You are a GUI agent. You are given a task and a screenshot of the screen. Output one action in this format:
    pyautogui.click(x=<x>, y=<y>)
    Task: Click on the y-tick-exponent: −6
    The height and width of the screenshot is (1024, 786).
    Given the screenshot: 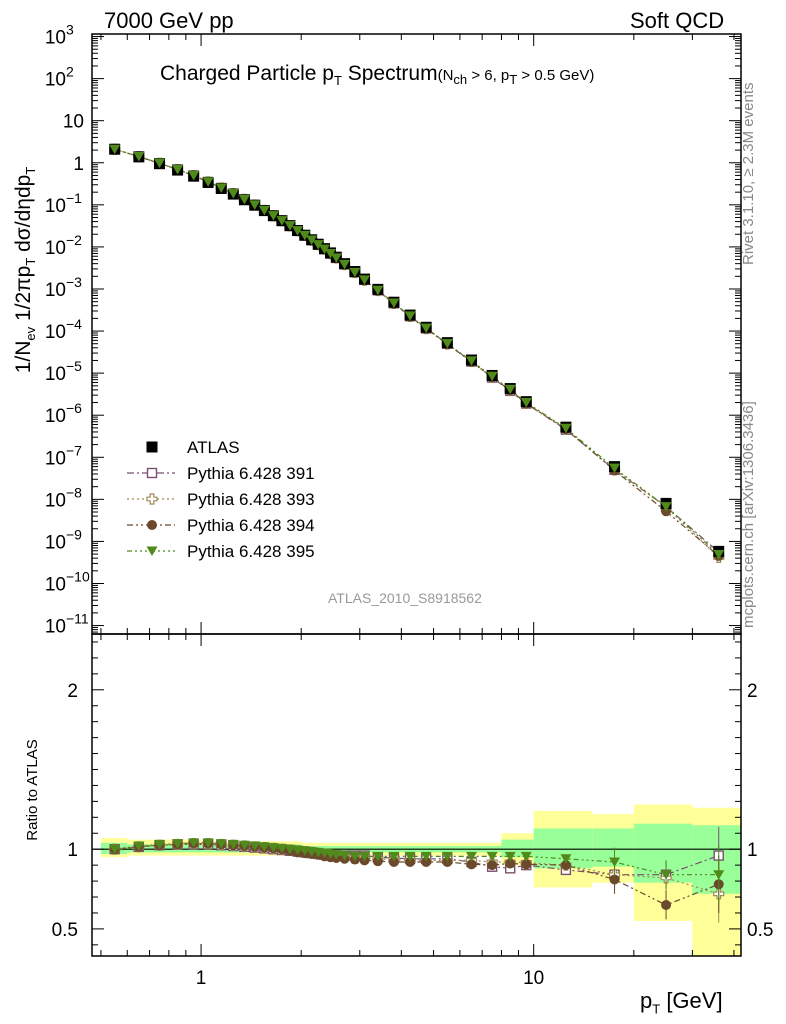 What is the action you would take?
    pyautogui.click(x=74, y=408)
    